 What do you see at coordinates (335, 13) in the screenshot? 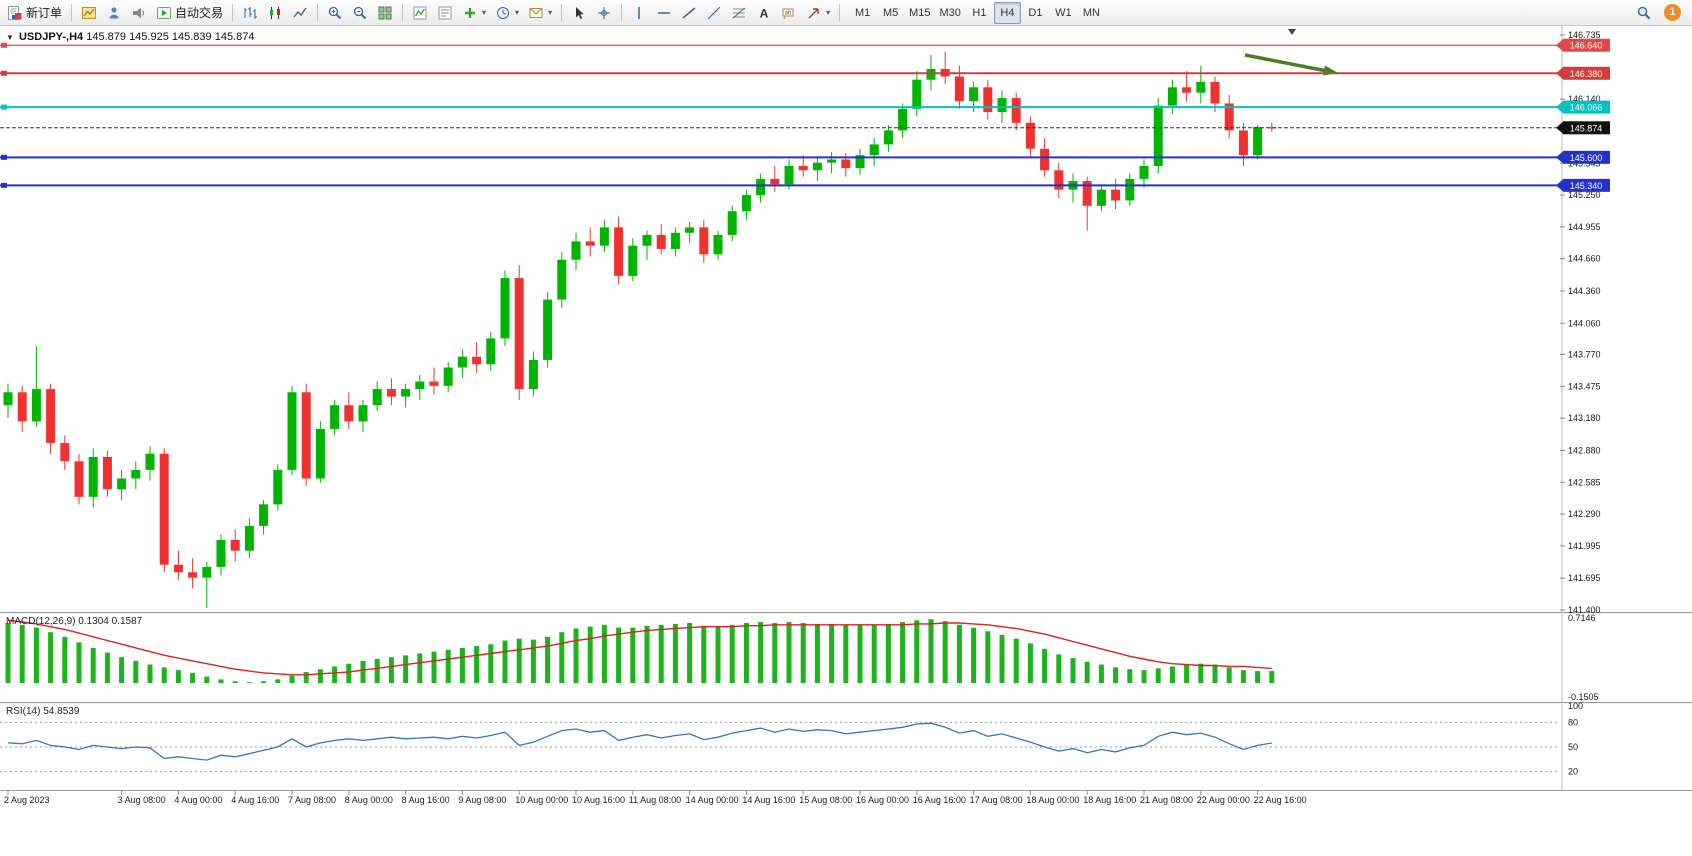
I see `zoom-in-button` at bounding box center [335, 13].